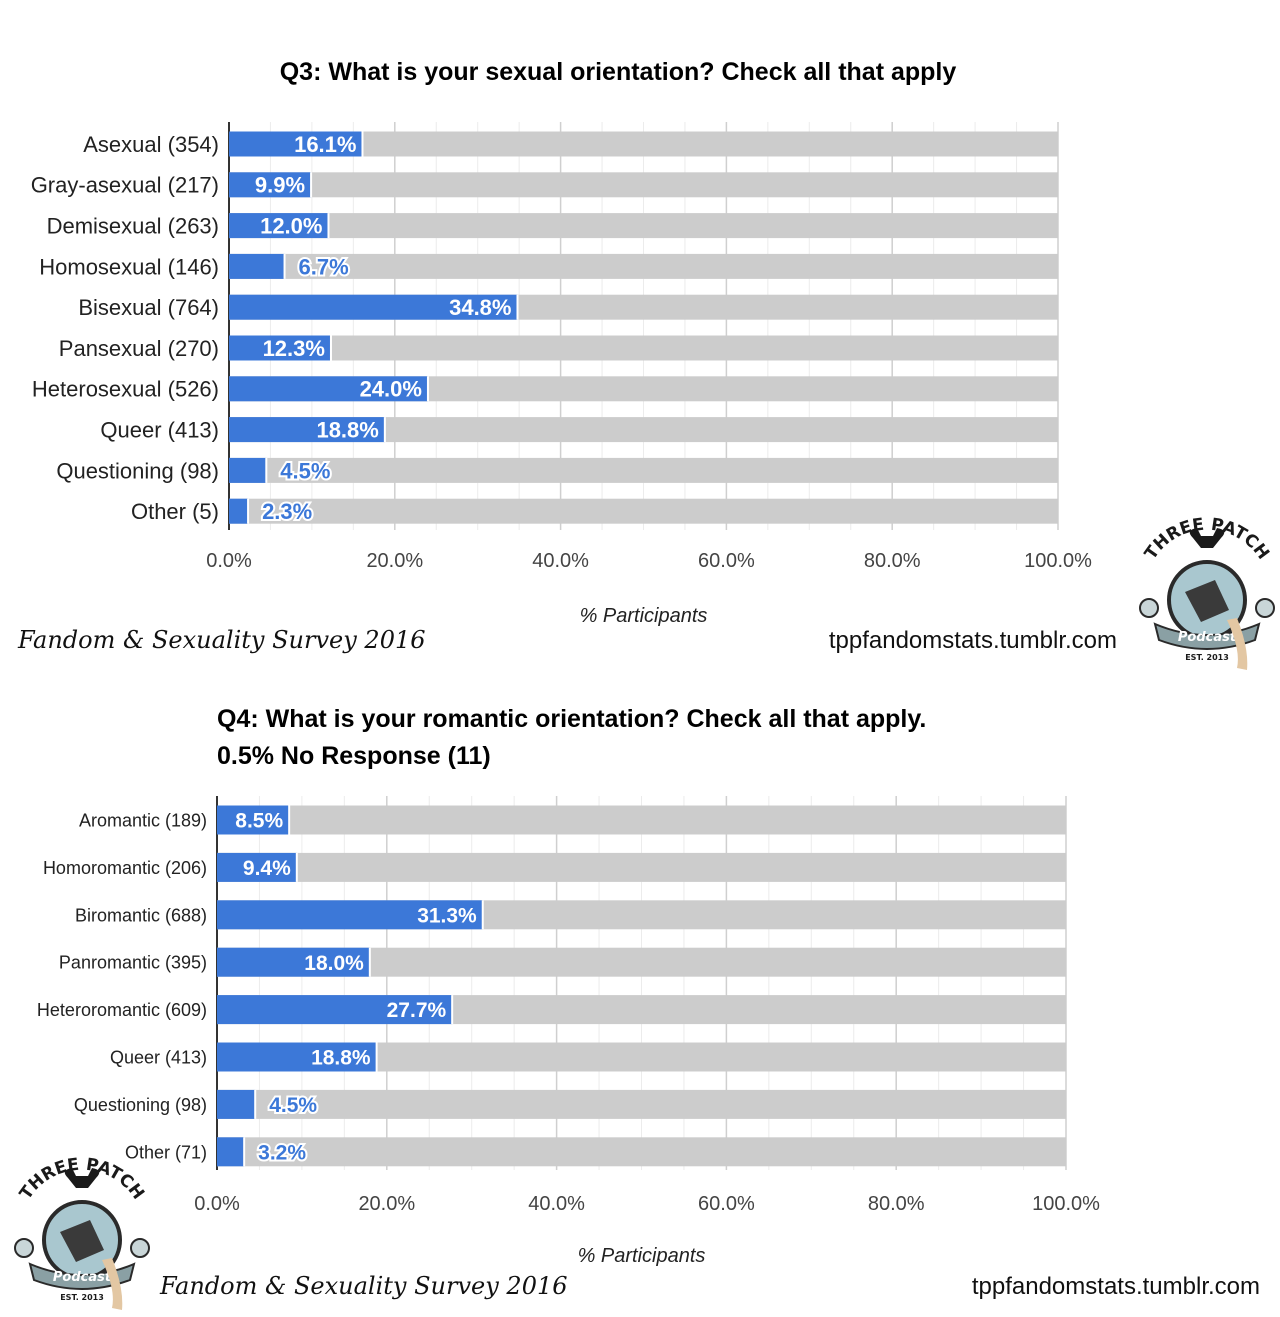 Image resolution: width=1280 pixels, height=1317 pixels. What do you see at coordinates (324, 266) in the screenshot?
I see `value-label: 6.7%` at bounding box center [324, 266].